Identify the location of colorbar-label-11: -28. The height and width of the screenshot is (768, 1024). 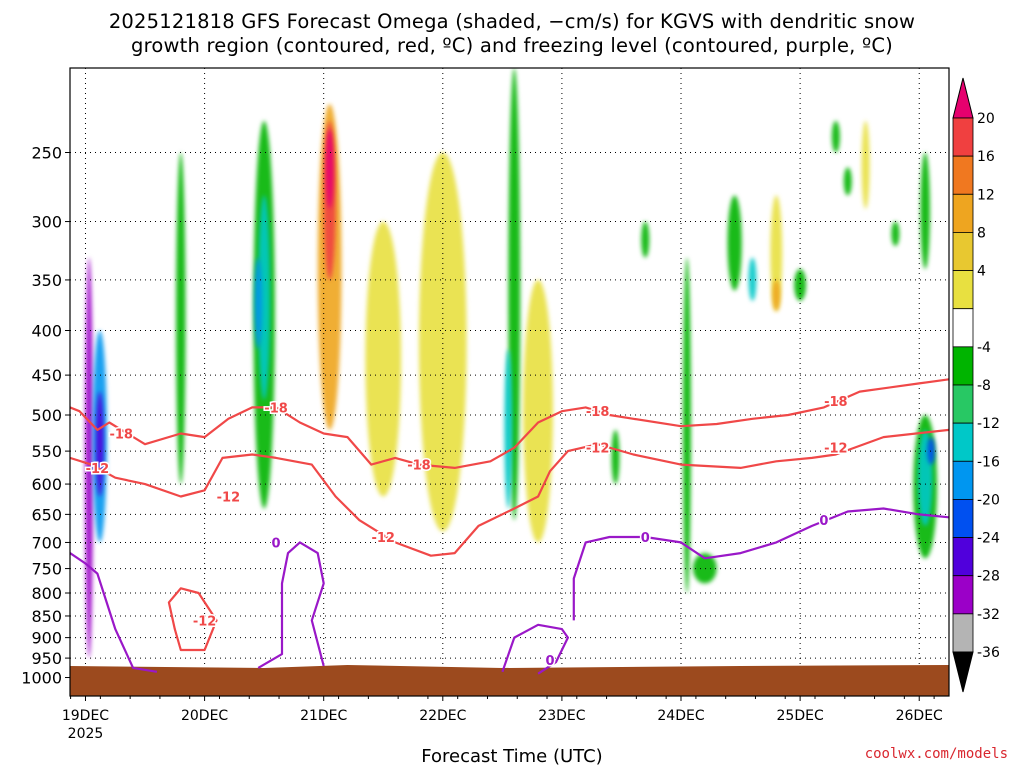
(988, 577).